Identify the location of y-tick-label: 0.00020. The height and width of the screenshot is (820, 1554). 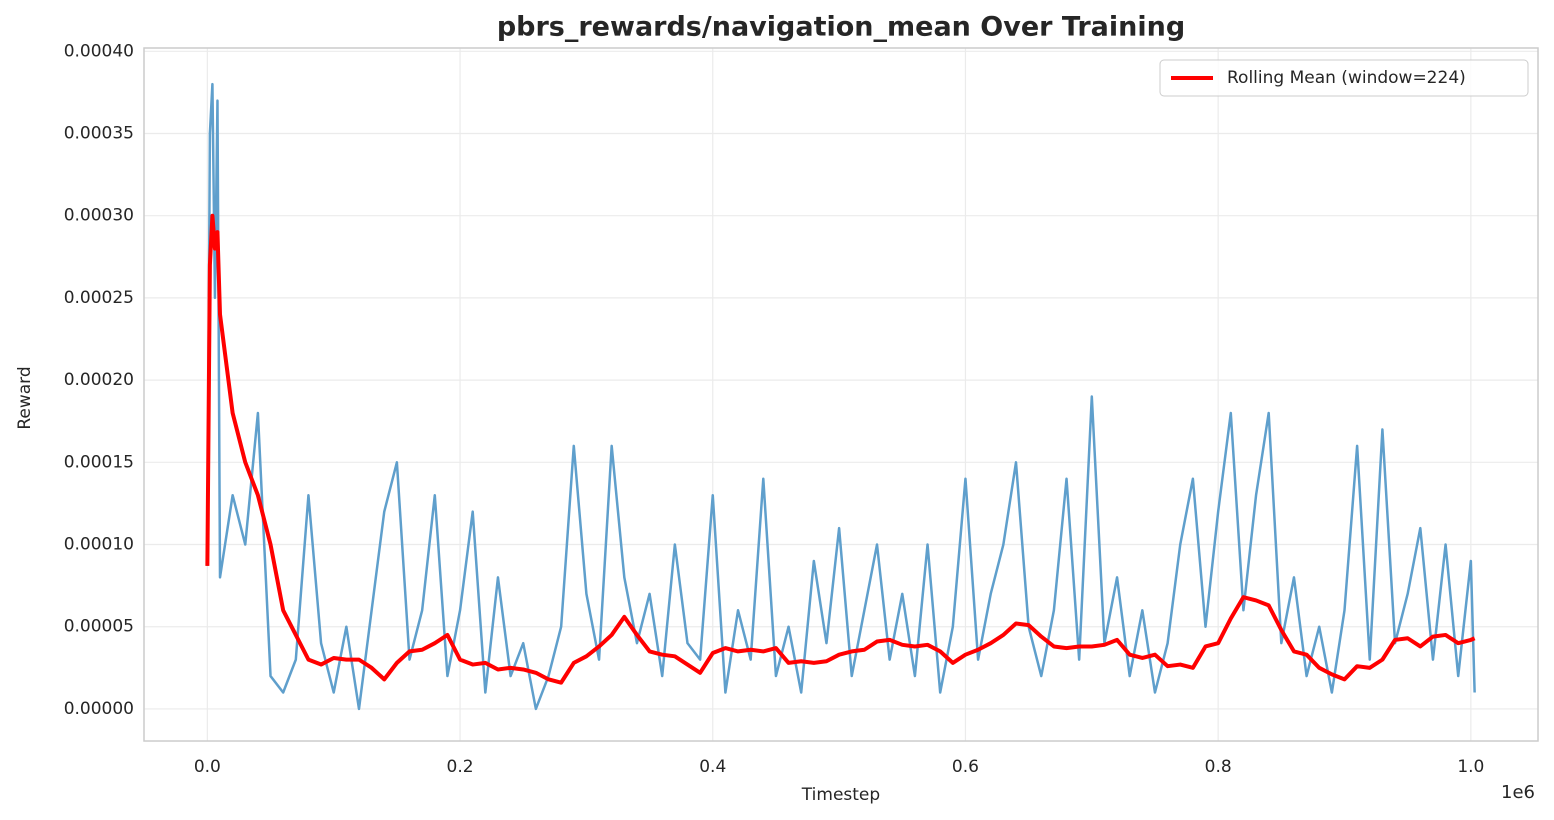
(99, 380).